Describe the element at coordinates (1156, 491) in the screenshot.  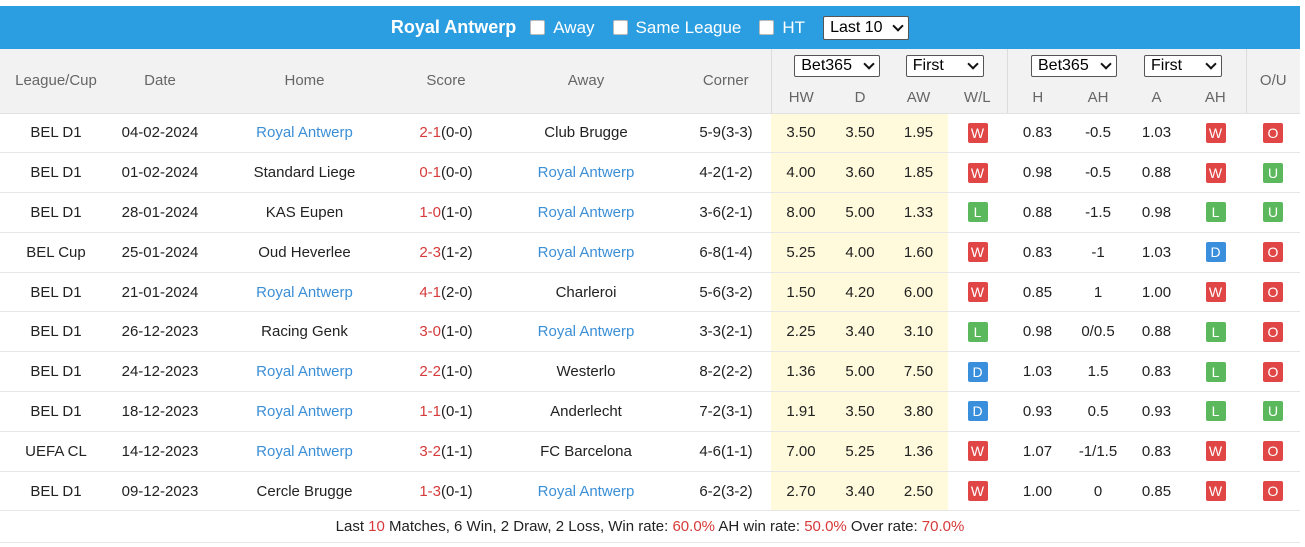
I see `a-odds-cell: 0.85` at that location.